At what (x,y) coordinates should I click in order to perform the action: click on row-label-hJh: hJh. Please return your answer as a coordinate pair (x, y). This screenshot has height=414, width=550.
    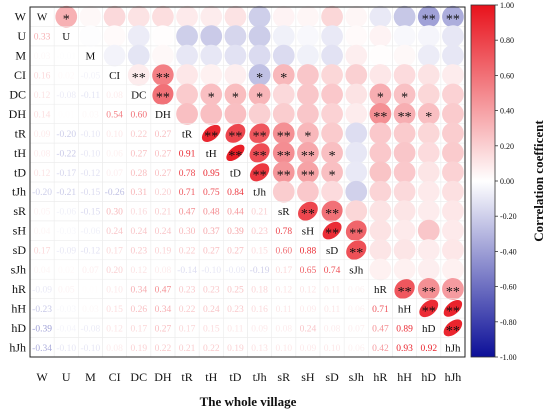
    Looking at the image, I should click on (17, 347).